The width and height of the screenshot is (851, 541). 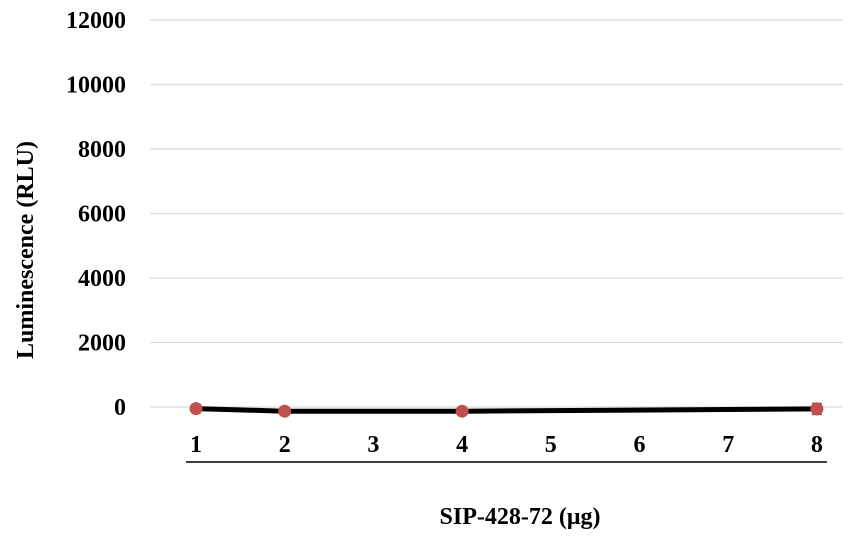 What do you see at coordinates (102, 344) in the screenshot?
I see `y-tick-label: 2000` at bounding box center [102, 344].